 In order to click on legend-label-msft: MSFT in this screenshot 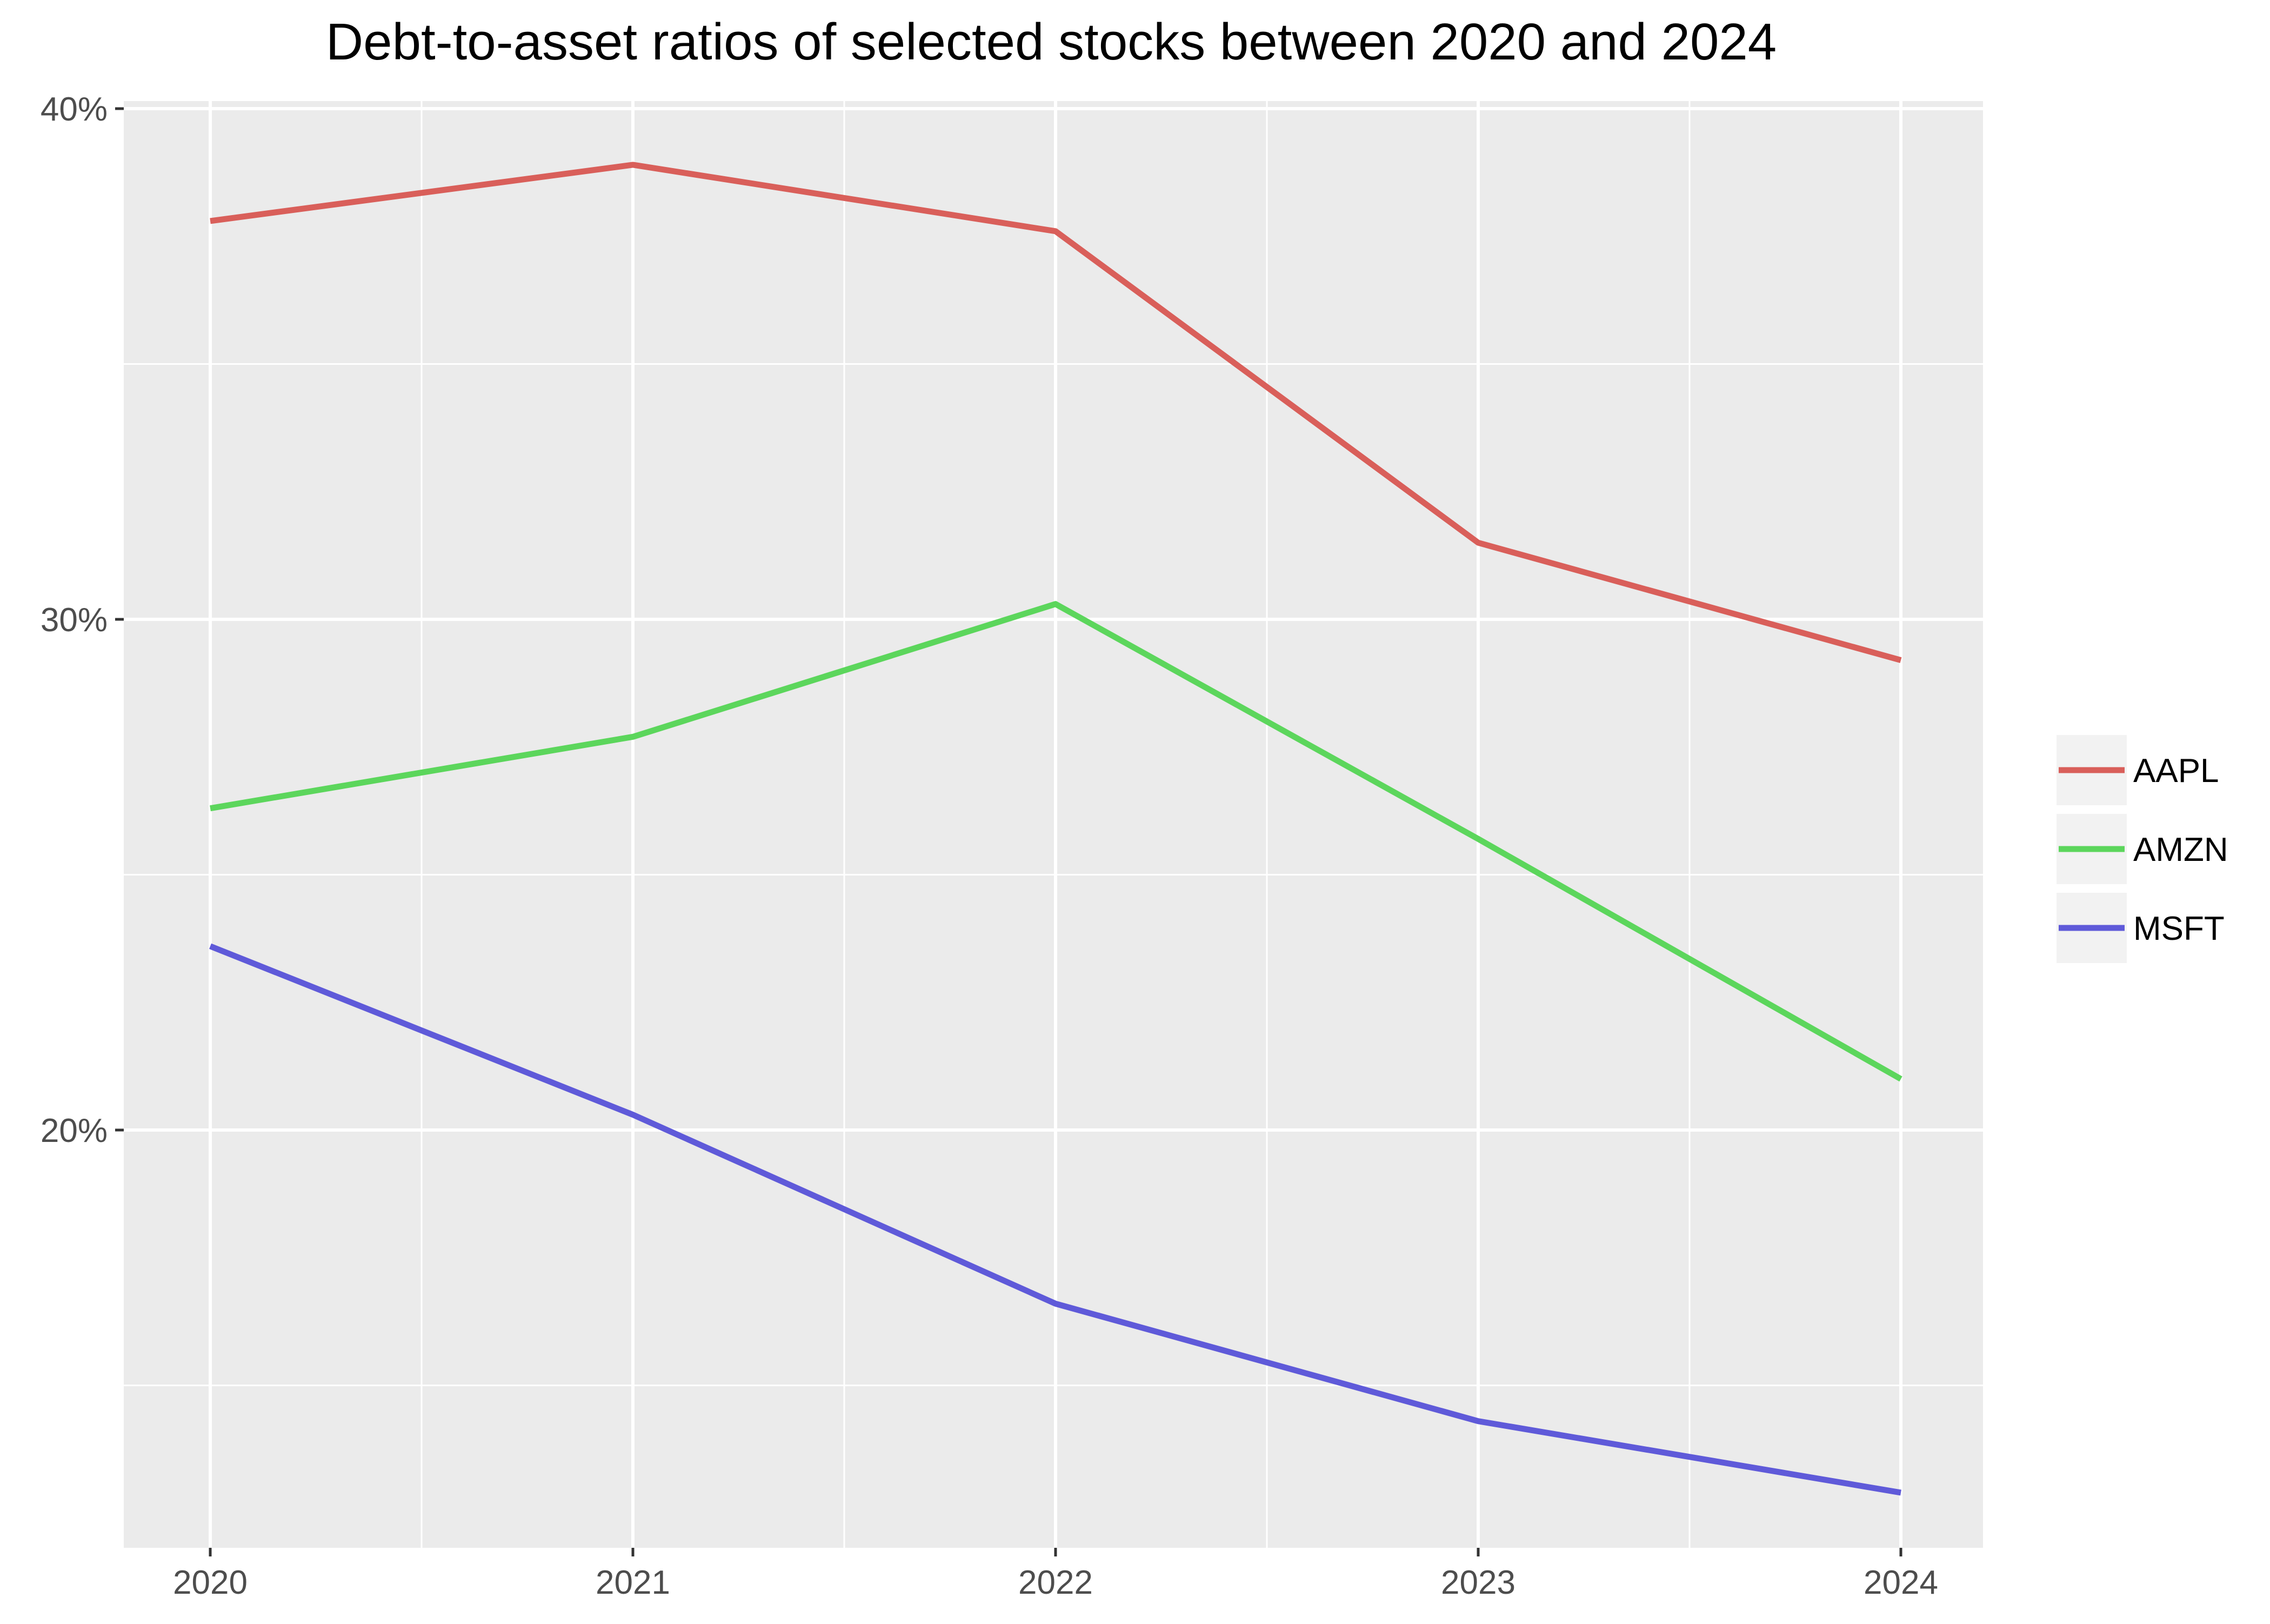, I will do `click(2179, 929)`.